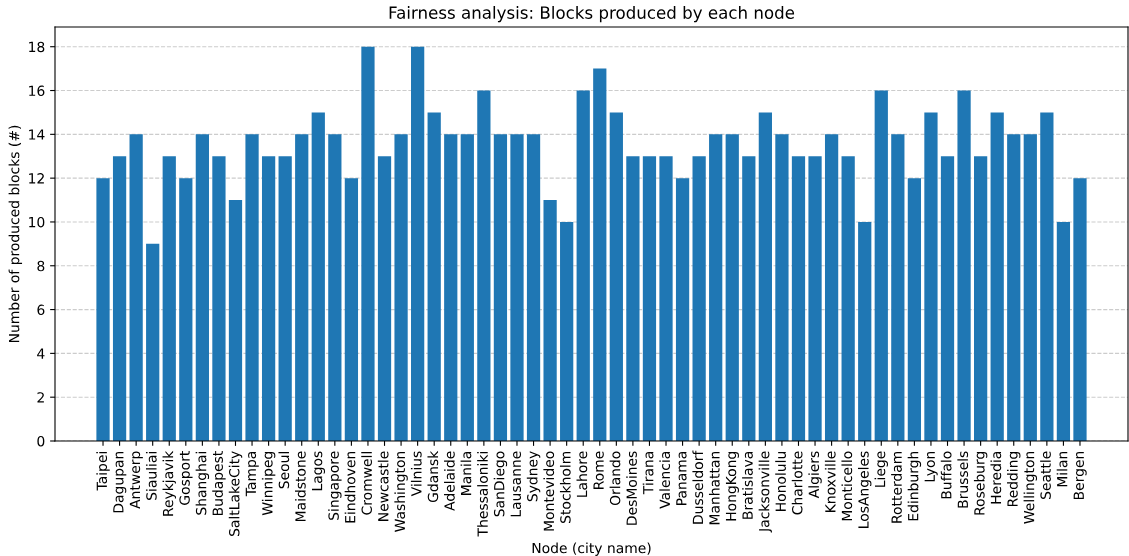  Describe the element at coordinates (466, 473) in the screenshot. I see `x-tick-label: Manila` at that location.